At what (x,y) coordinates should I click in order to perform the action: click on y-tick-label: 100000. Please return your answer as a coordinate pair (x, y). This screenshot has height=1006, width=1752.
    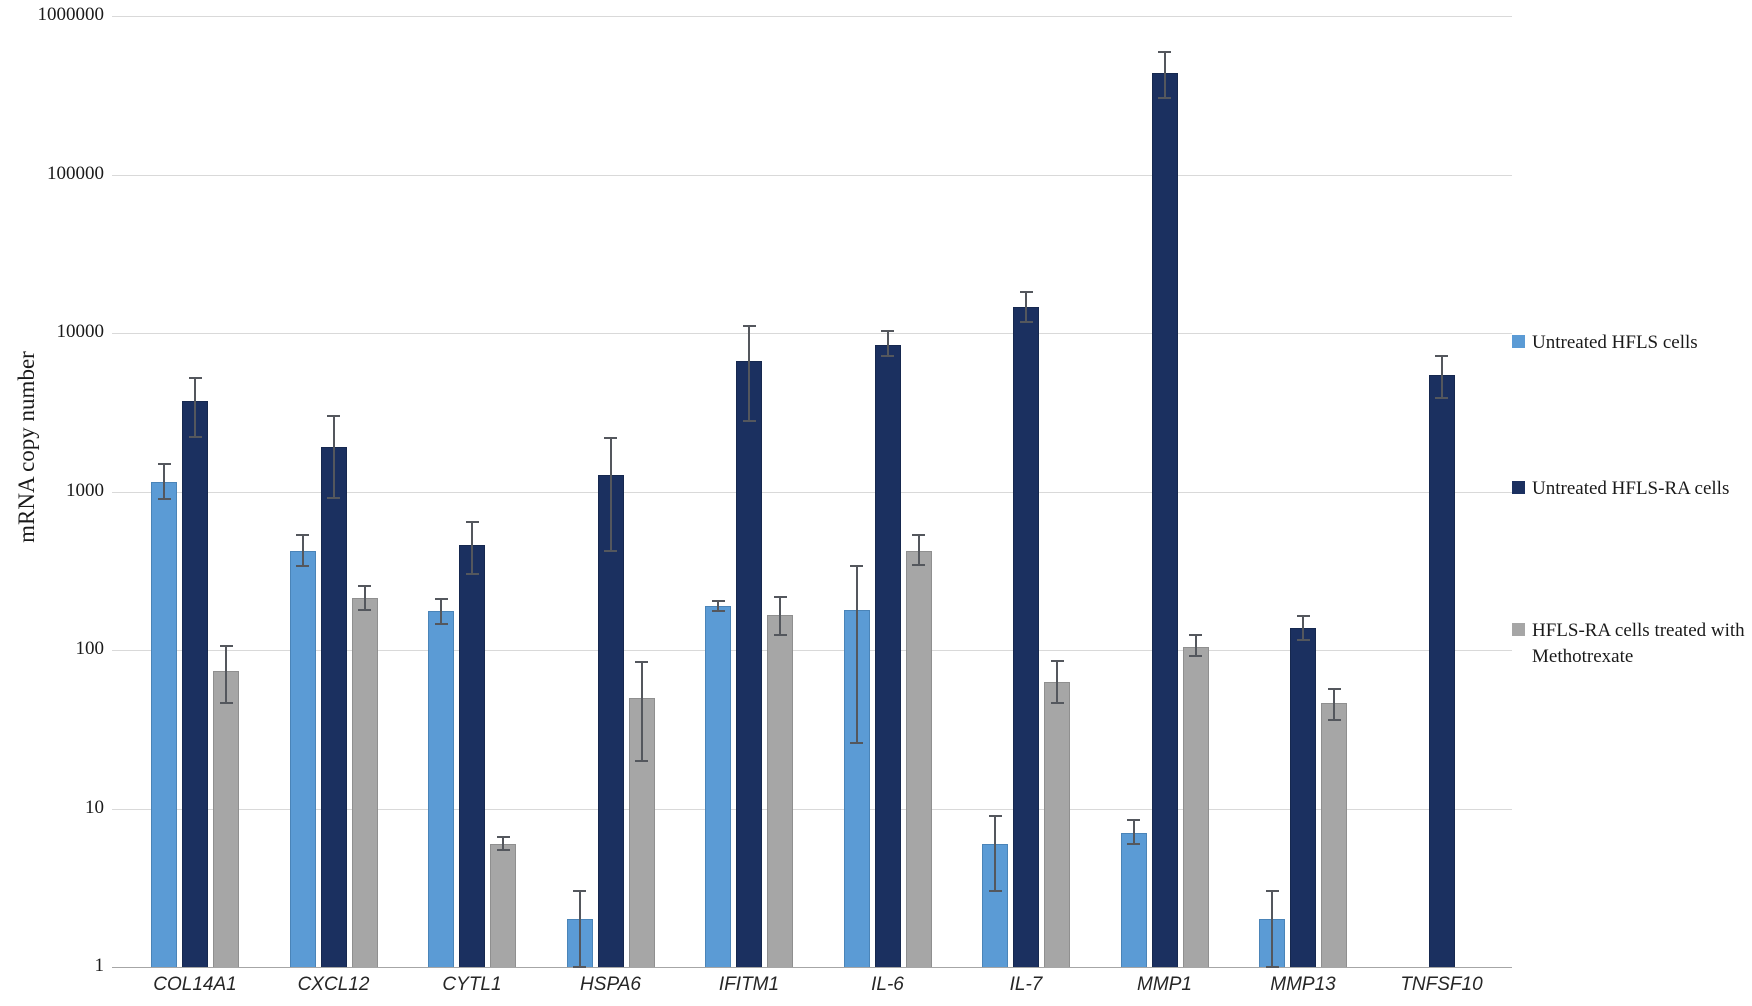
    Looking at the image, I should click on (75, 173).